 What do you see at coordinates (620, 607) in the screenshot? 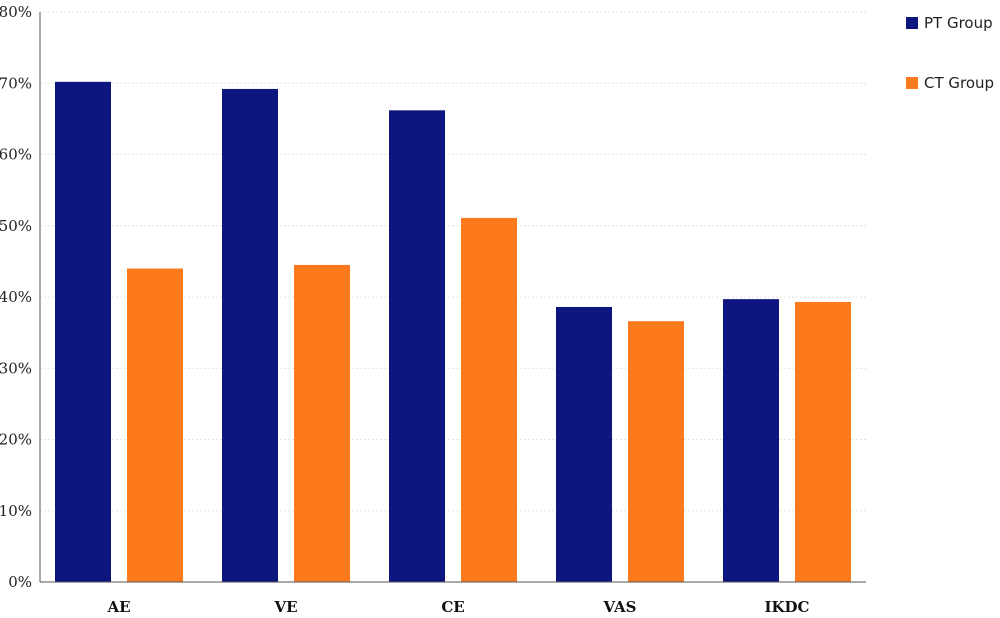
I see `x-tick-label: VAS` at bounding box center [620, 607].